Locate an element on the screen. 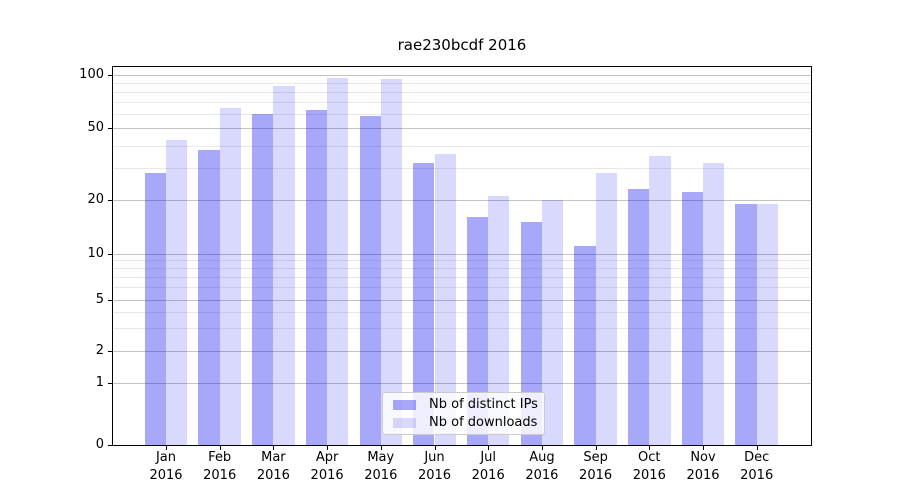  x-tick-label-jan: Jan 2016 is located at coordinates (166, 466).